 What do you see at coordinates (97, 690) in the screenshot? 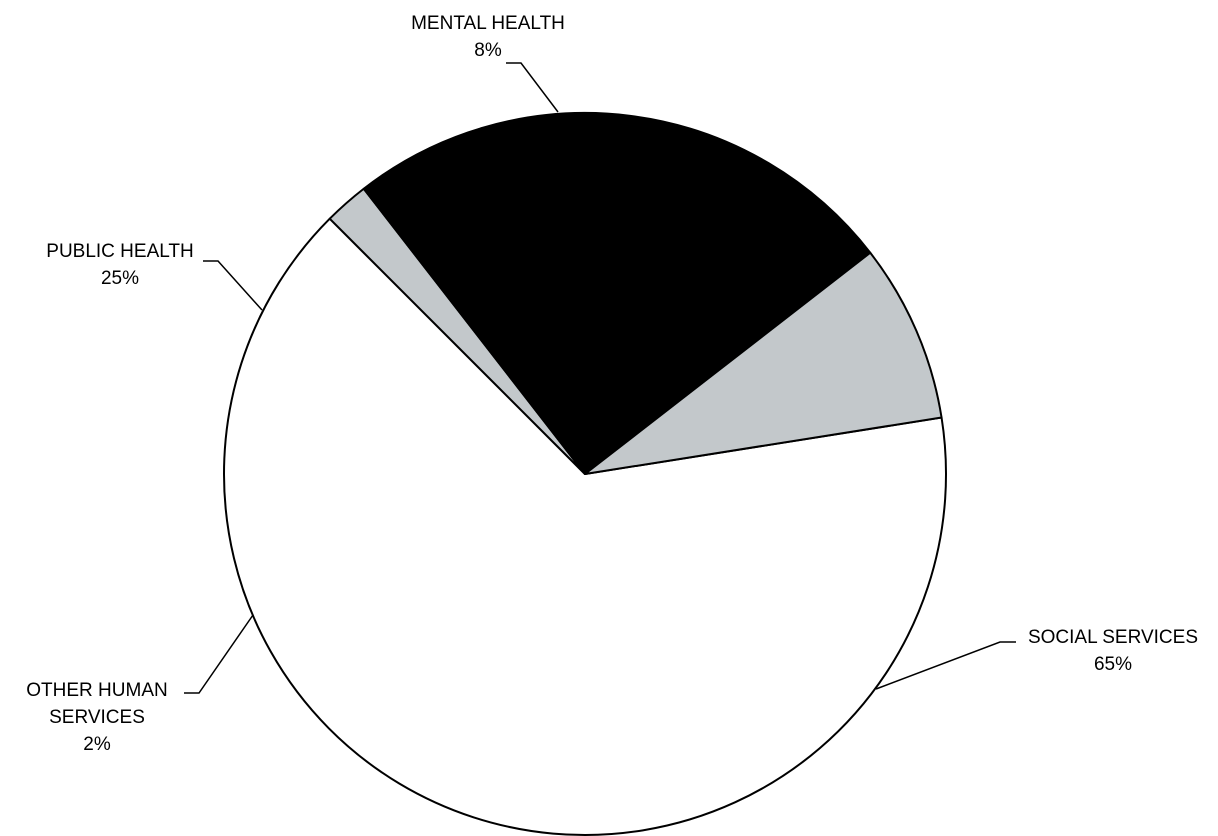
I see `slice-name-other-human-services-line1: OTHER HUMAN` at bounding box center [97, 690].